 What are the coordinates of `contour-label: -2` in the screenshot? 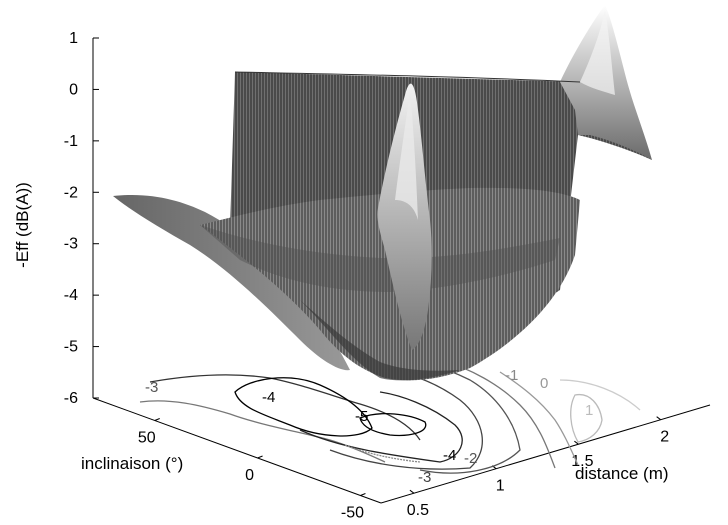 It's located at (470, 458).